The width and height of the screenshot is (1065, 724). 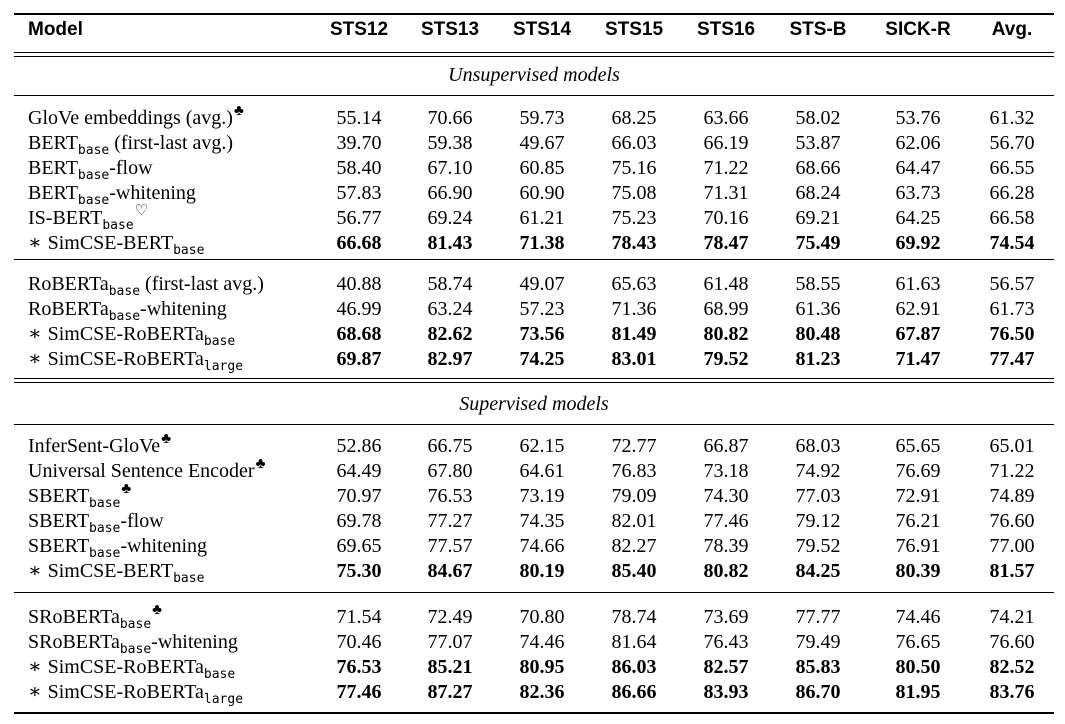 I want to click on value-cell: 62.06, so click(x=918, y=143).